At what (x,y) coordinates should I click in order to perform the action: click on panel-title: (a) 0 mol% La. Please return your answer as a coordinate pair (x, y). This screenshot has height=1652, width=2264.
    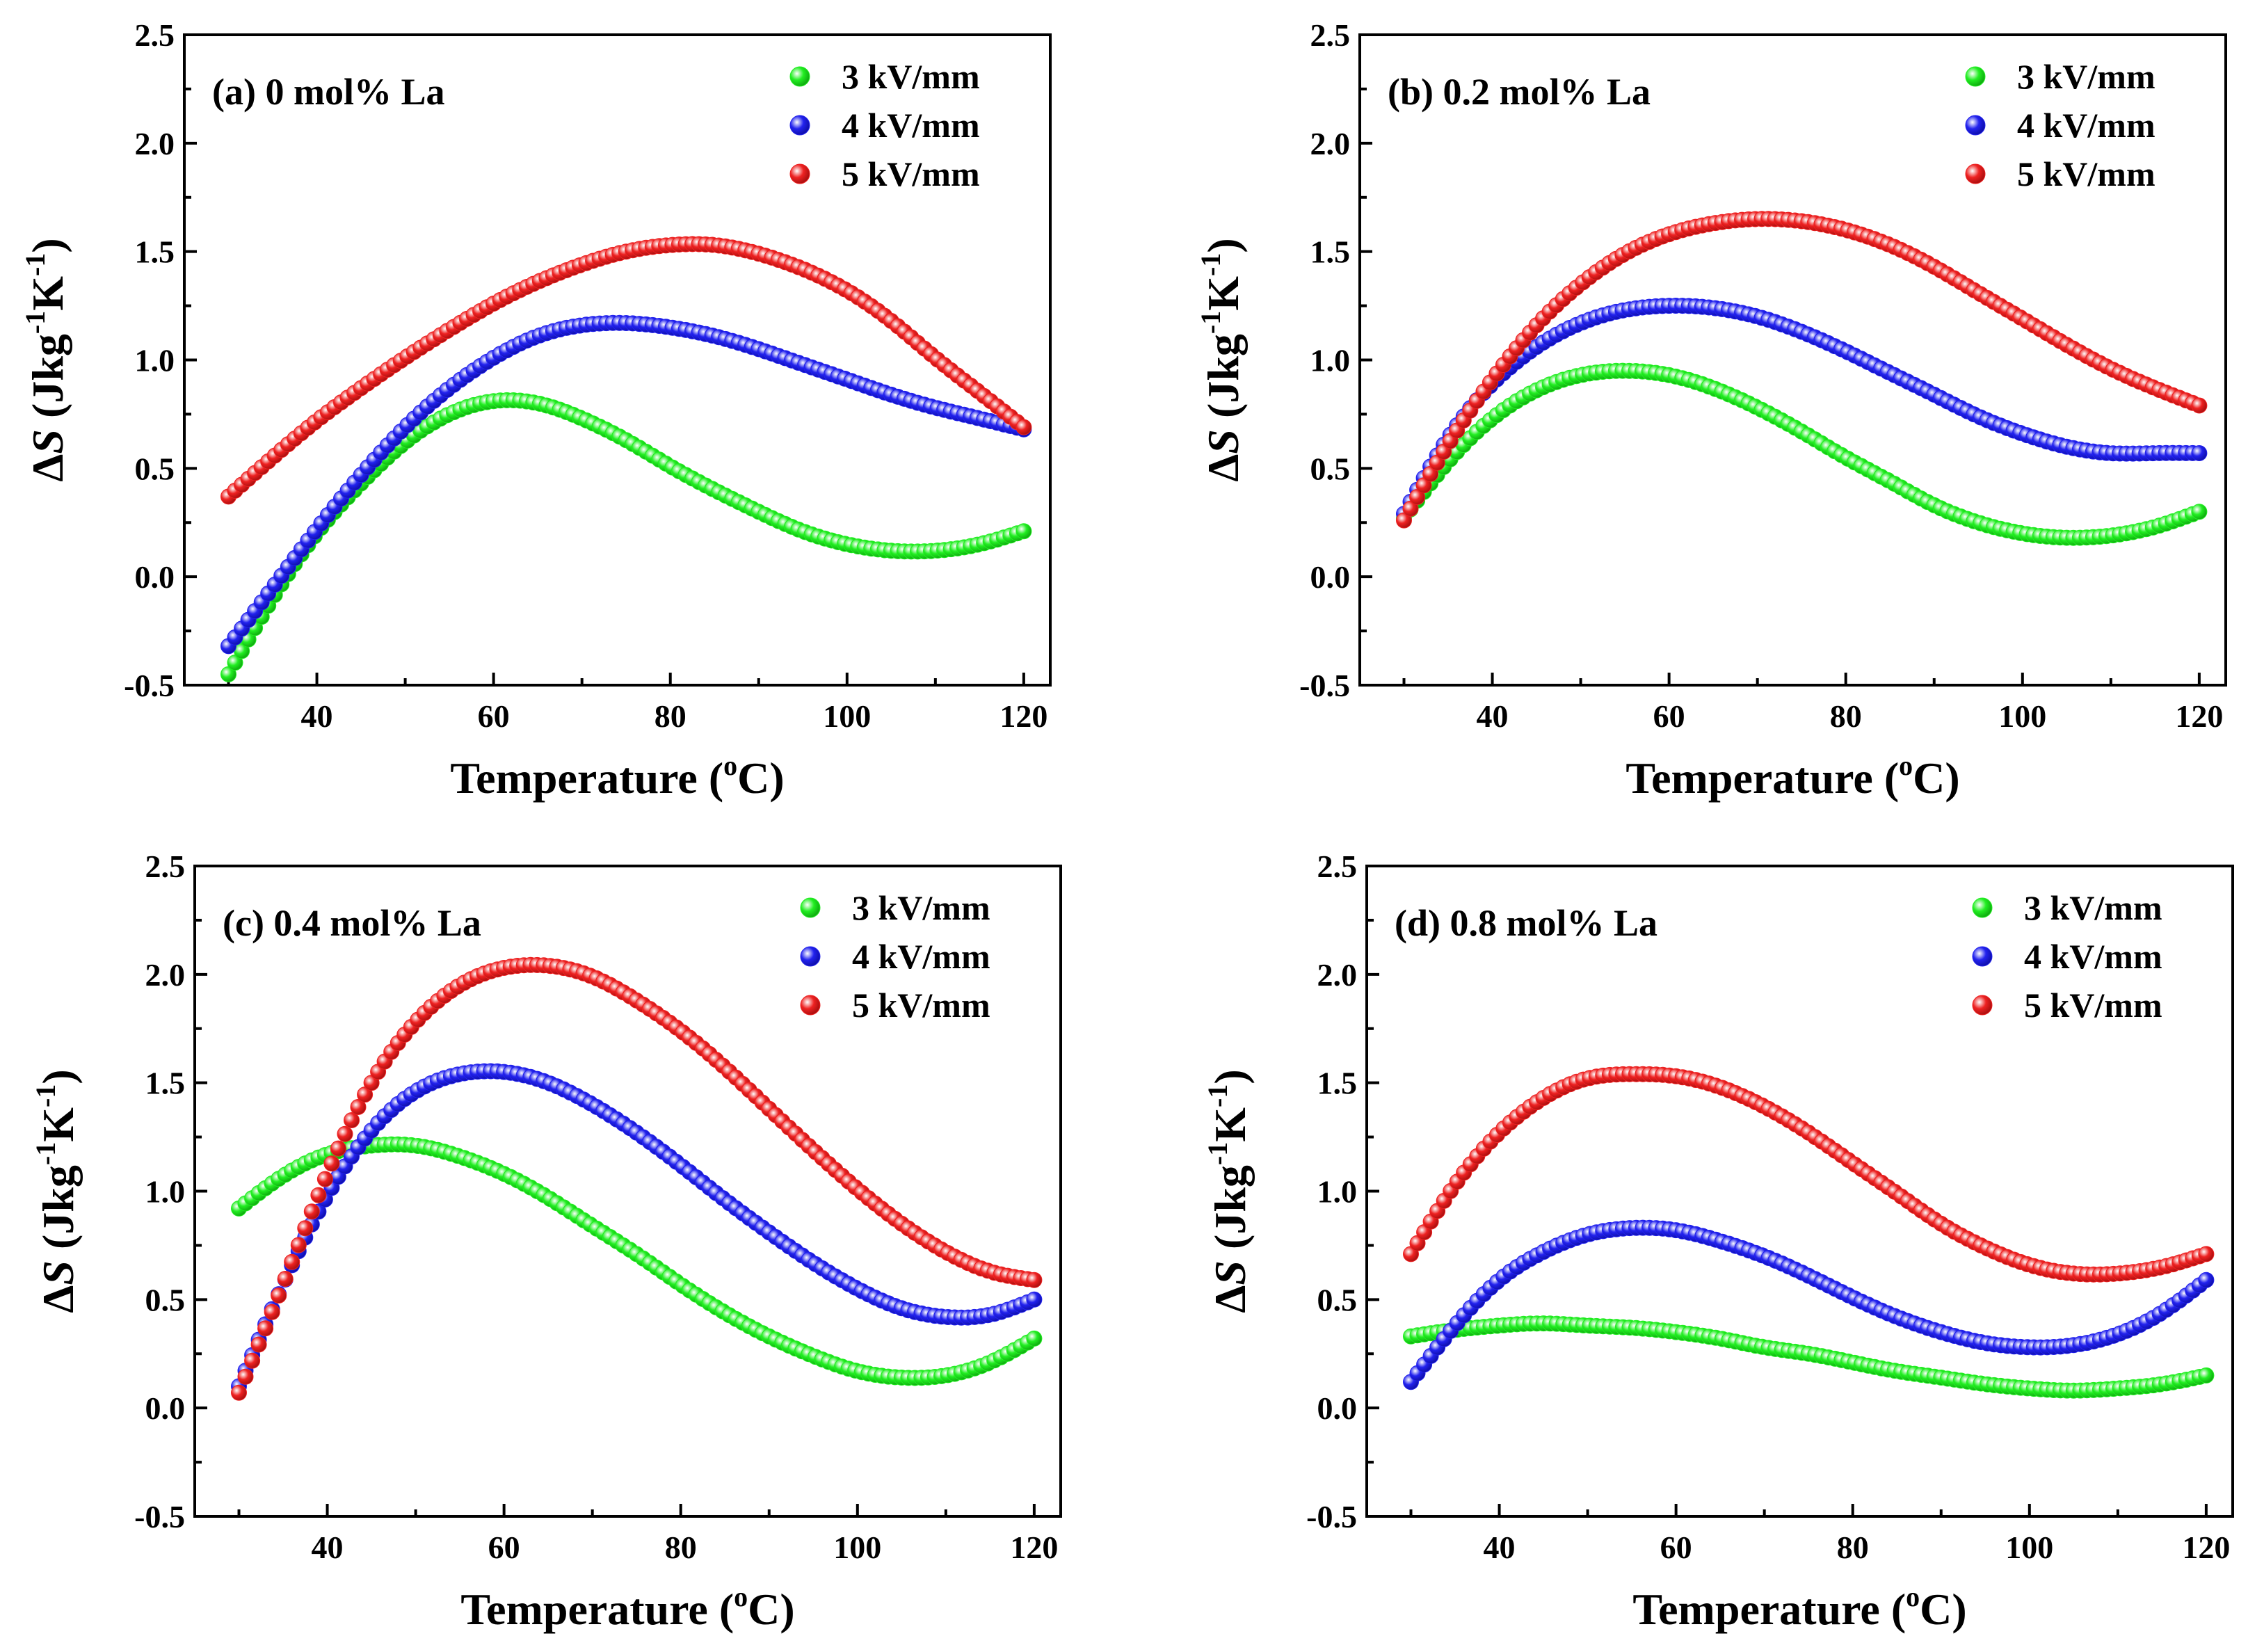
    Looking at the image, I should click on (328, 92).